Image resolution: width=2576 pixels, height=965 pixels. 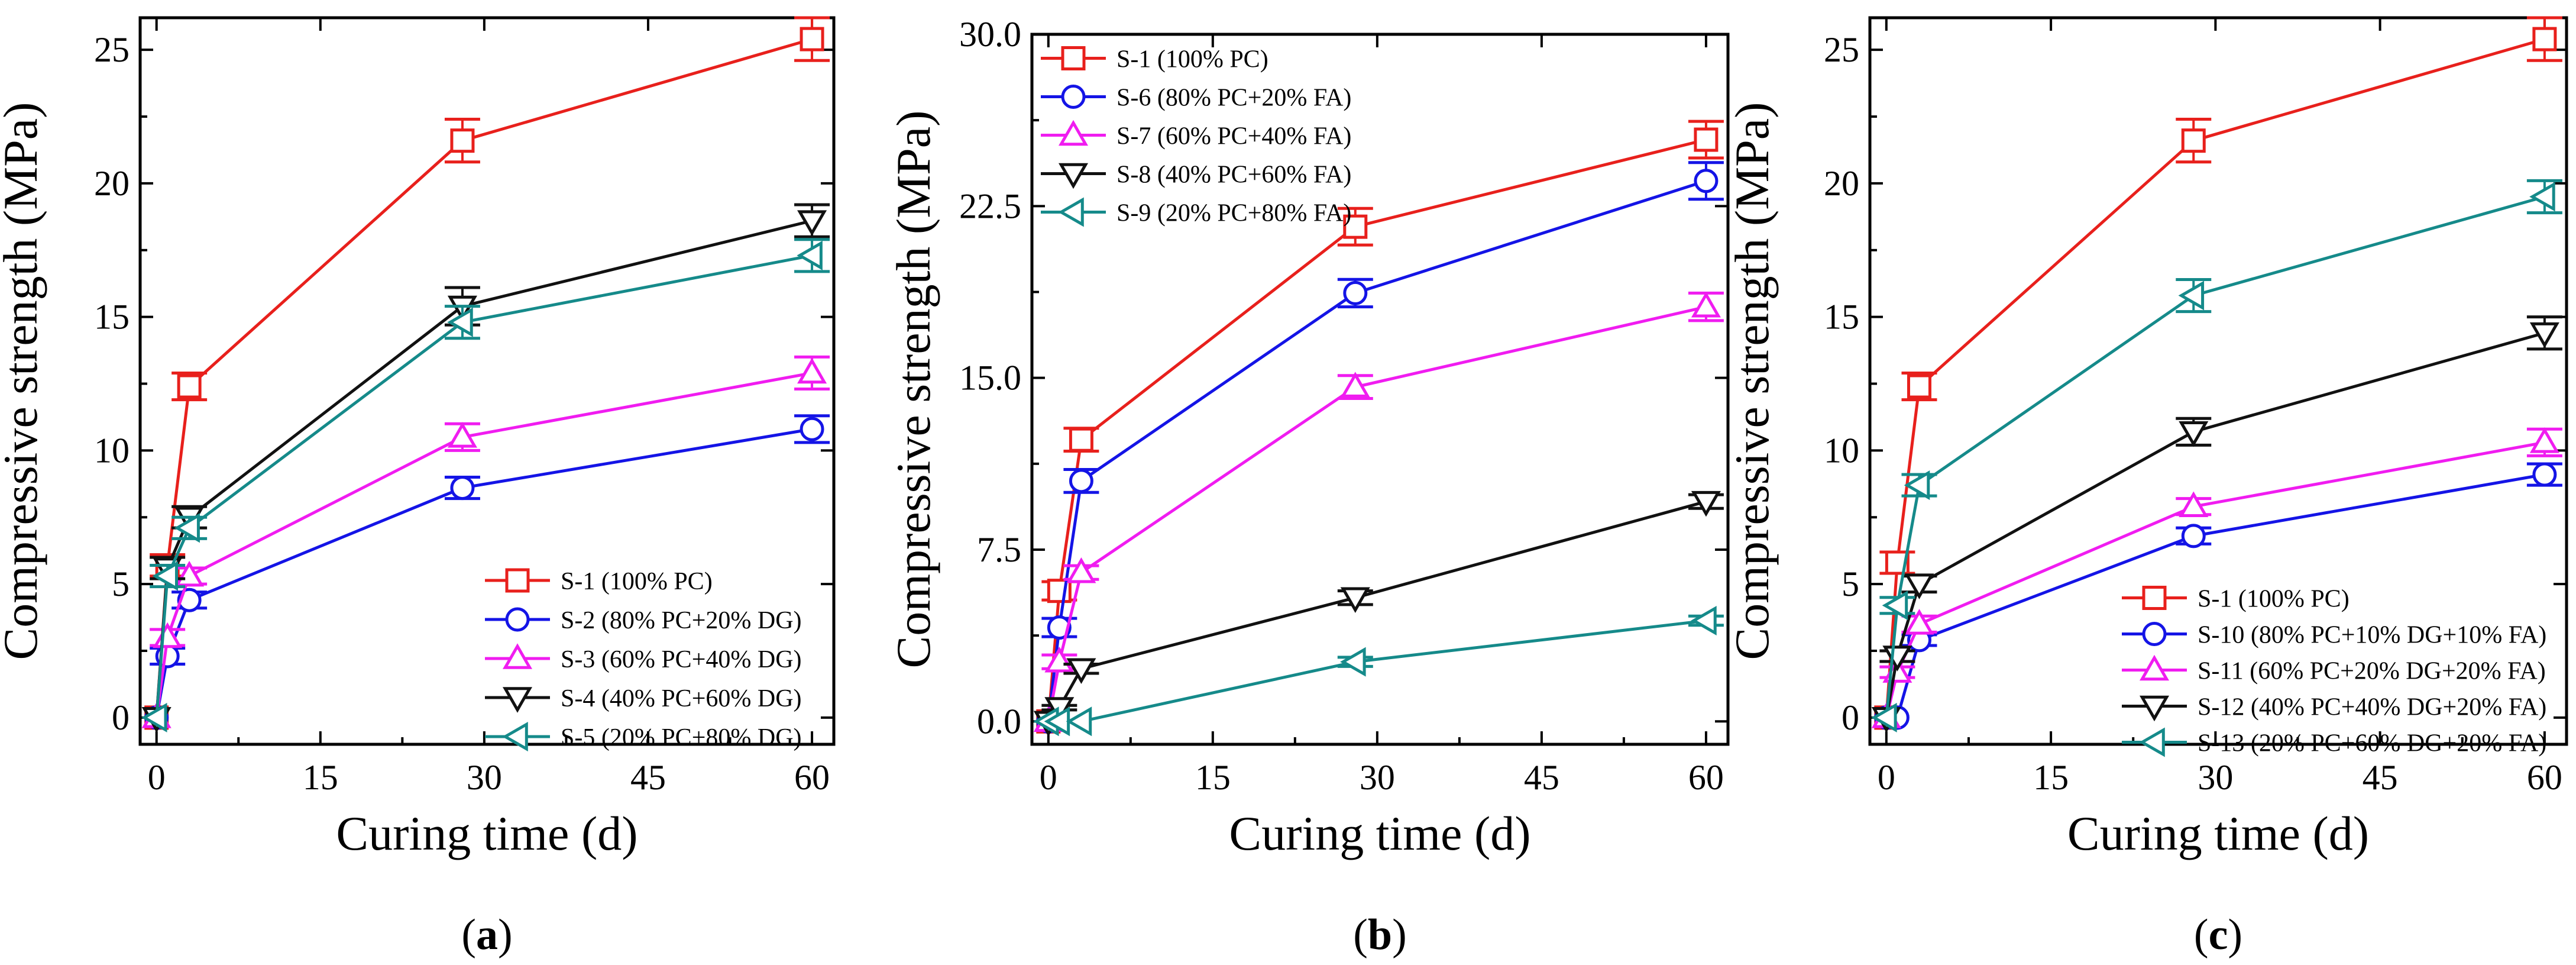 What do you see at coordinates (1234, 136) in the screenshot?
I see `legend-entry-label: S-7 (60% PC+40% FA)` at bounding box center [1234, 136].